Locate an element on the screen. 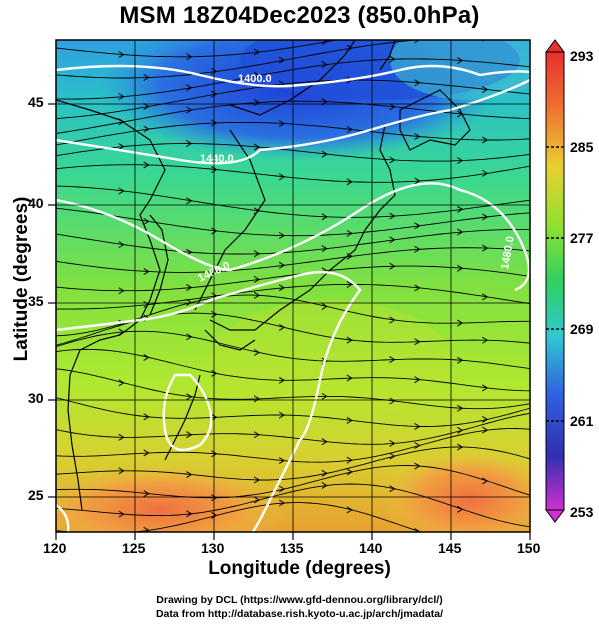 This screenshot has width=599, height=625. colorbar-label: 293 is located at coordinates (582, 56).